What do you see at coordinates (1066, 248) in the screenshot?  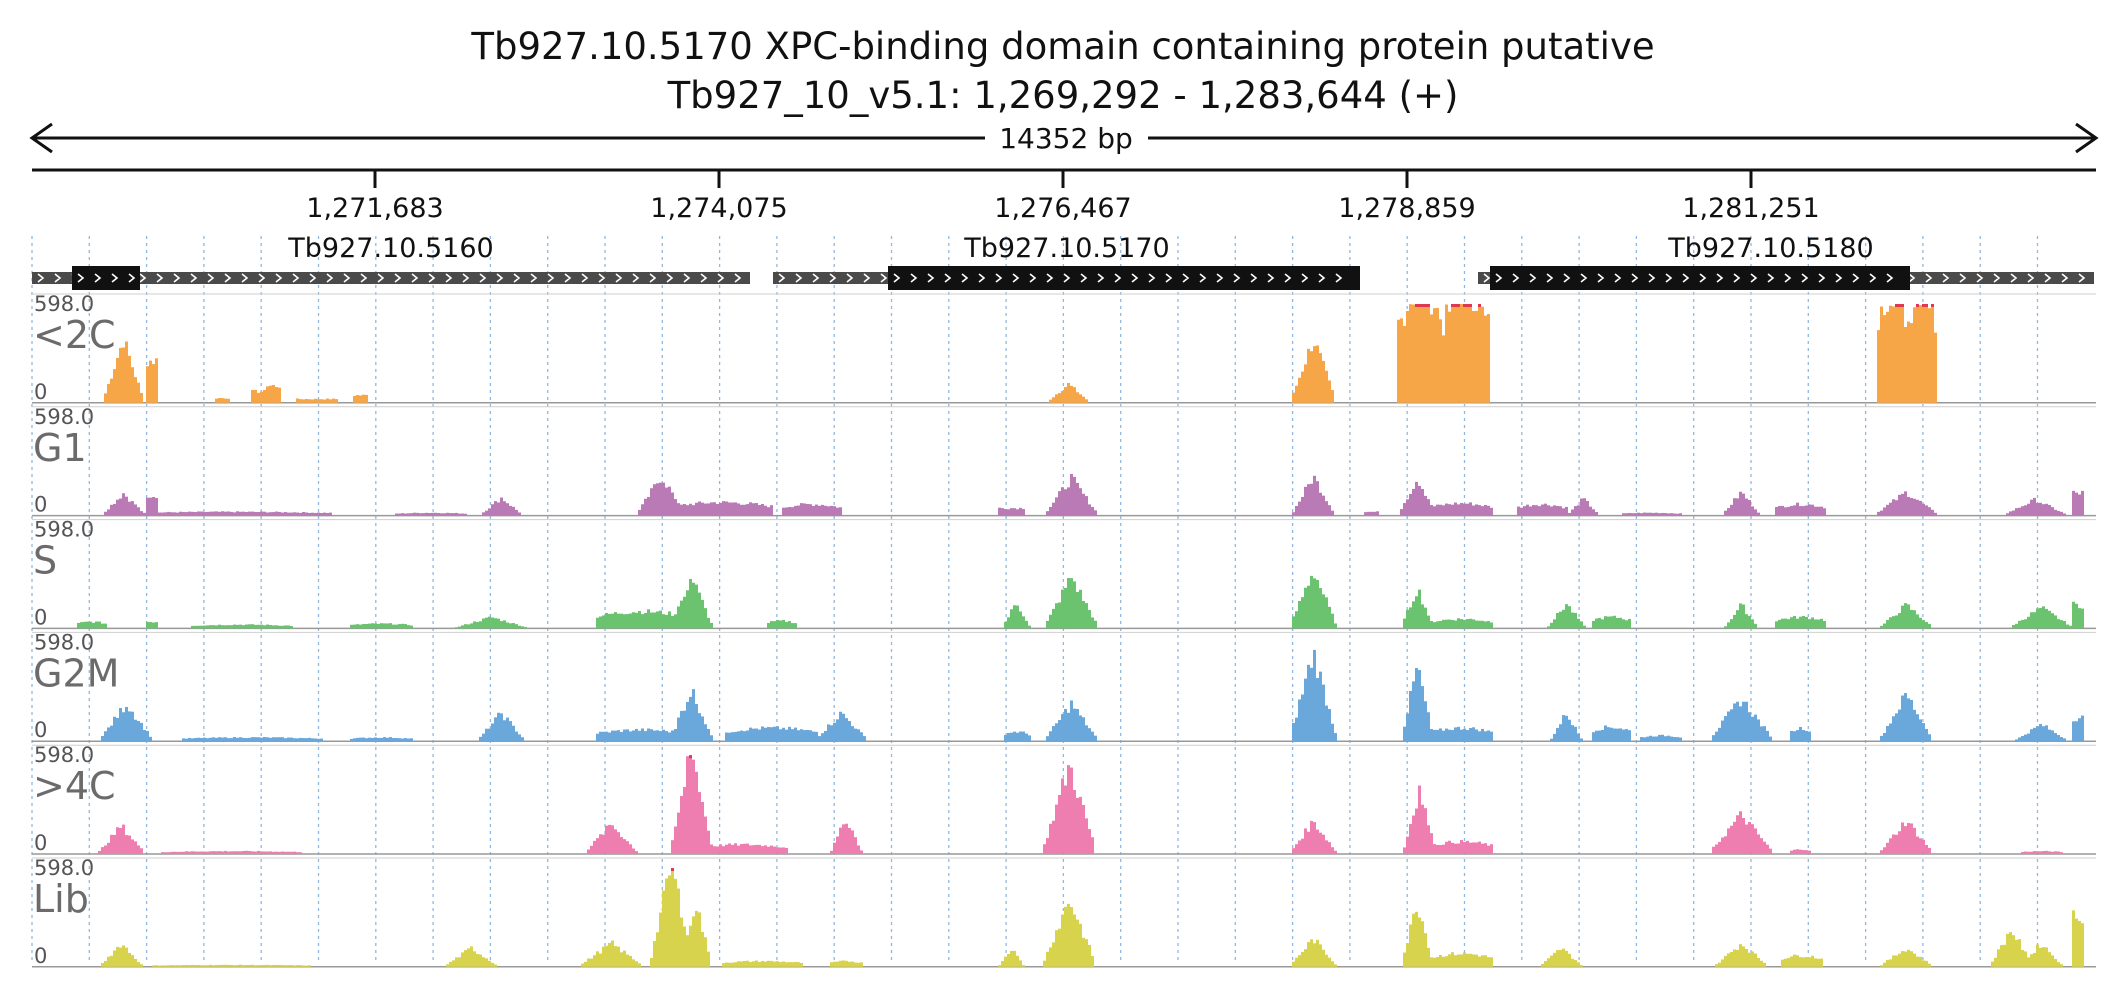 I see `gene-label: Tb927.10.5170` at bounding box center [1066, 248].